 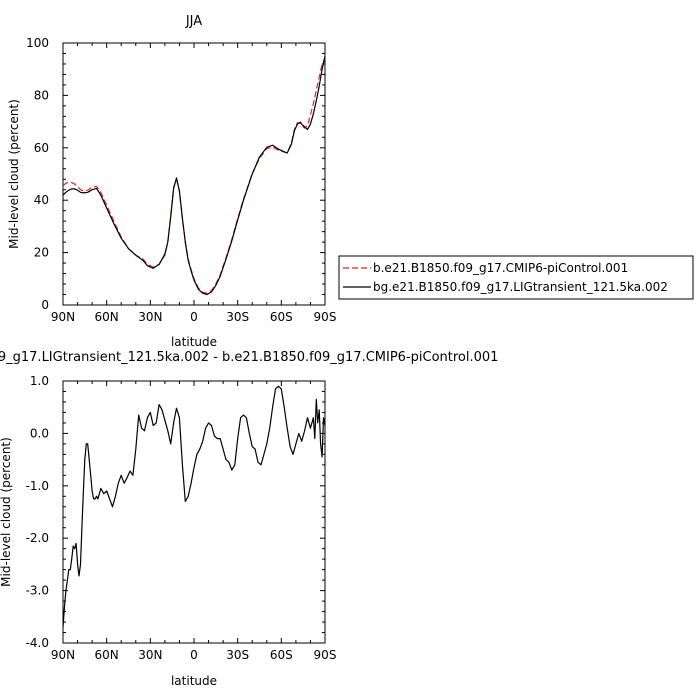 What do you see at coordinates (37, 43) in the screenshot?
I see `y-tick-label: 100` at bounding box center [37, 43].